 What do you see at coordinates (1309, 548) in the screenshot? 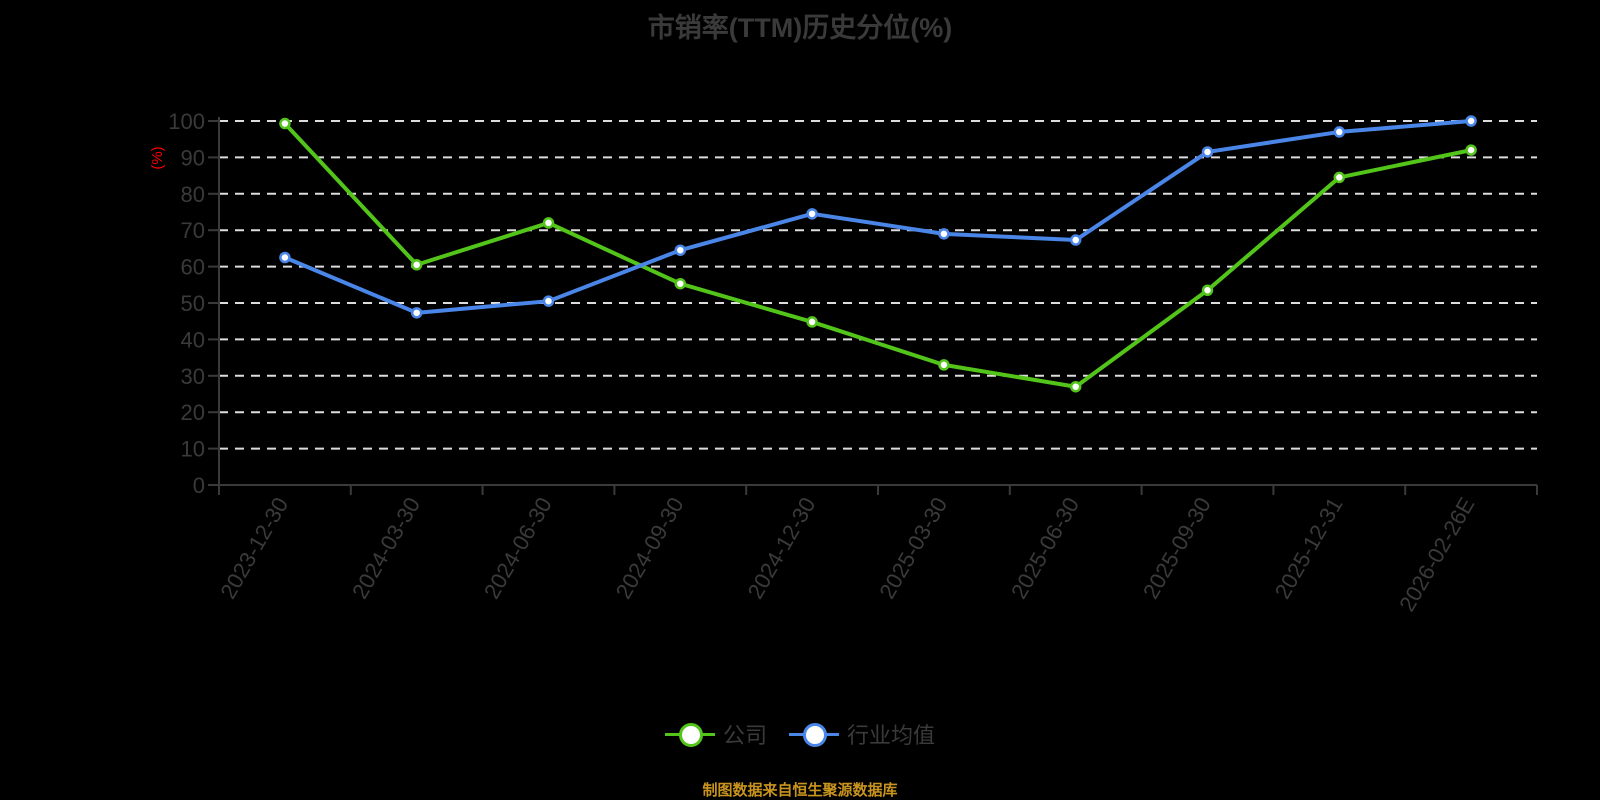
I see `x-tick-label: 2025-12-31` at bounding box center [1309, 548].